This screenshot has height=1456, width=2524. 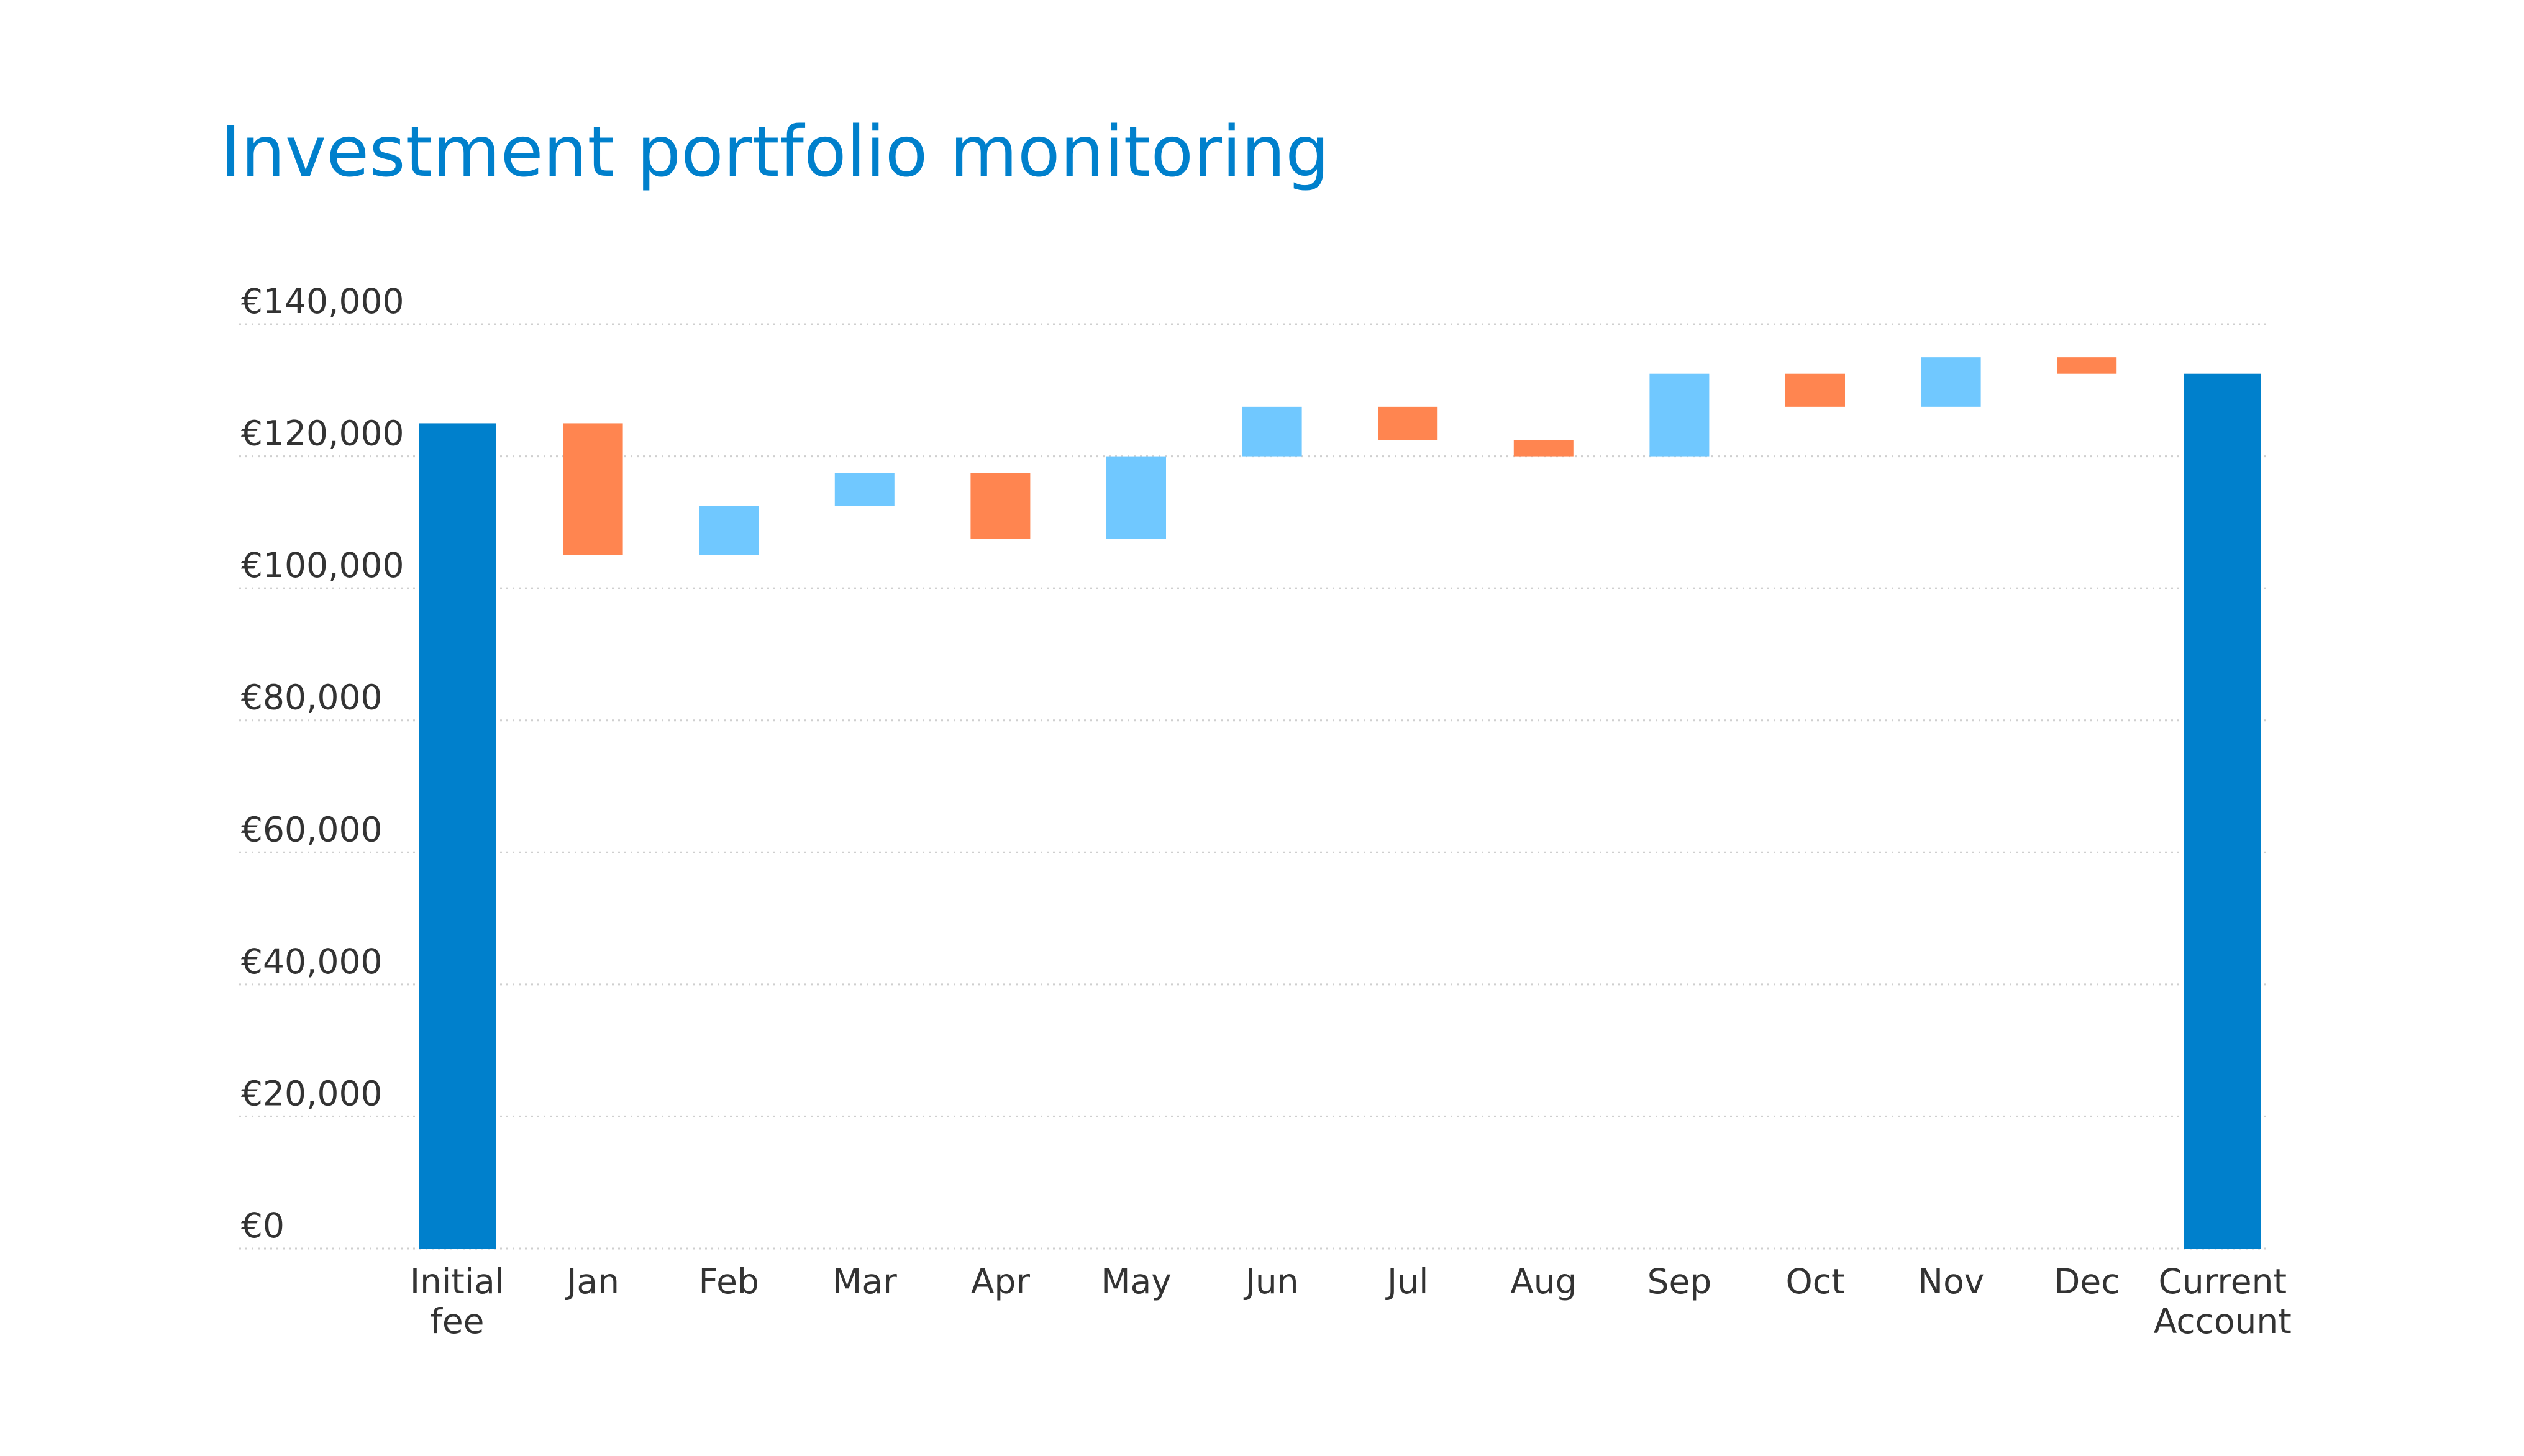 I want to click on bar-current-account, so click(x=2222, y=811).